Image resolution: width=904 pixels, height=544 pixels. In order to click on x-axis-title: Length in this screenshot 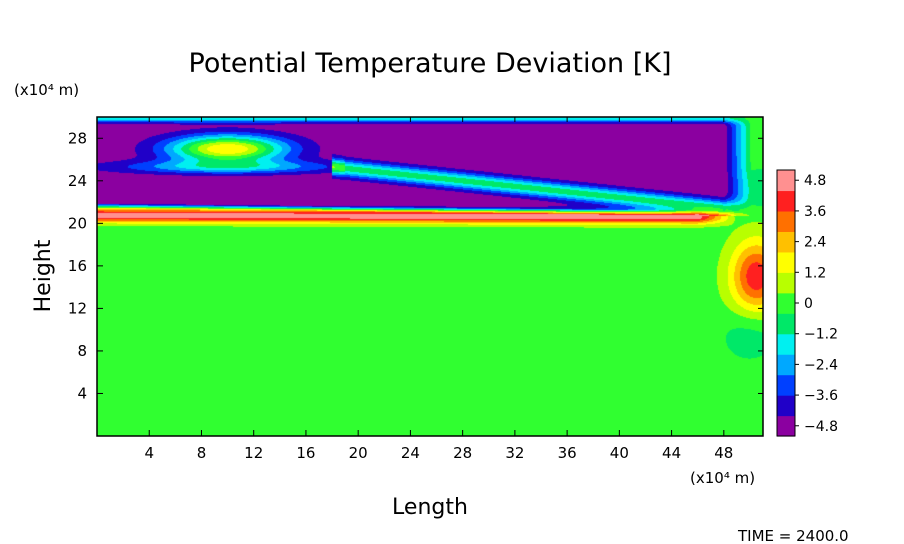, I will do `click(430, 507)`.